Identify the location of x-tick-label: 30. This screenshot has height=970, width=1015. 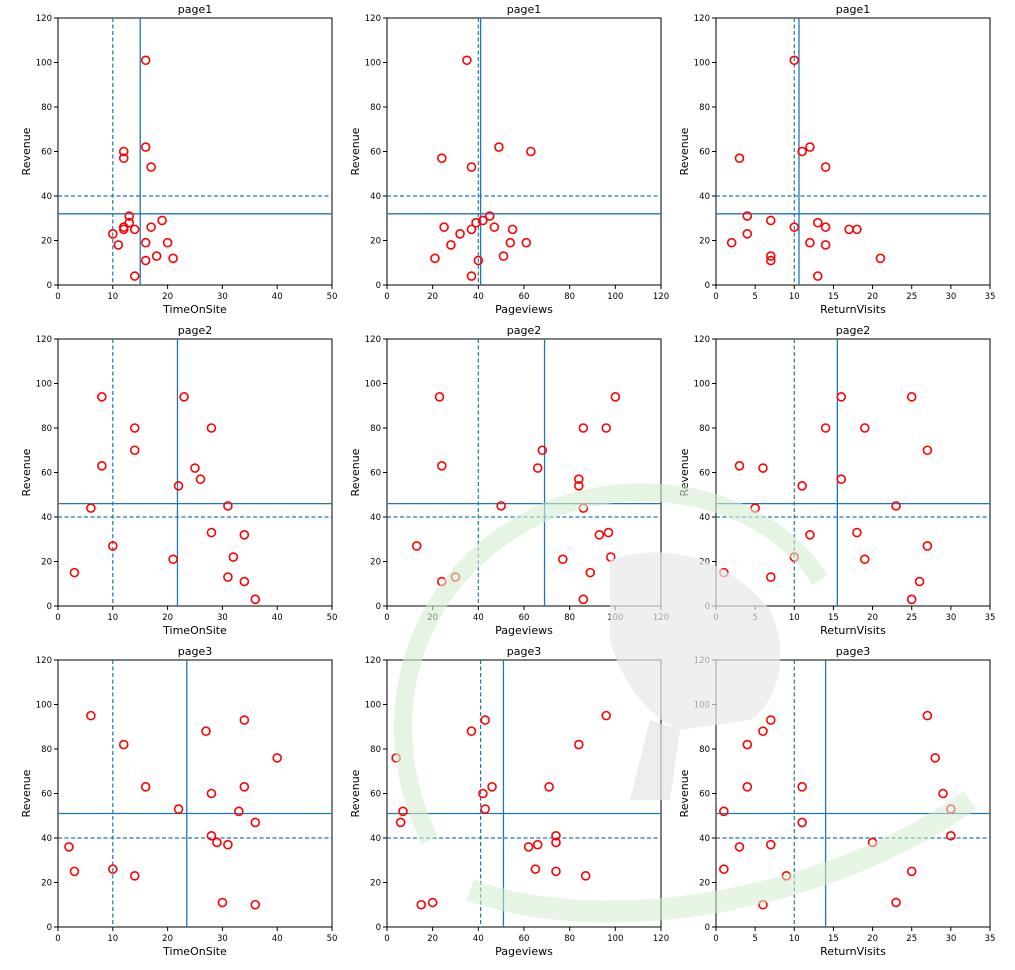
(222, 618).